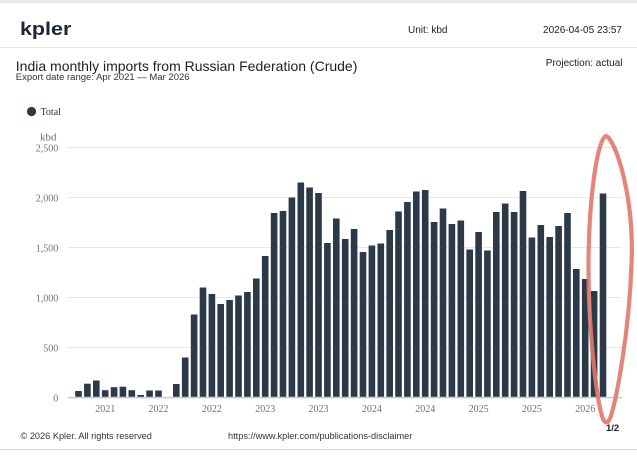 This screenshot has width=637, height=456. I want to click on svg-text: 2,500, so click(47, 149).